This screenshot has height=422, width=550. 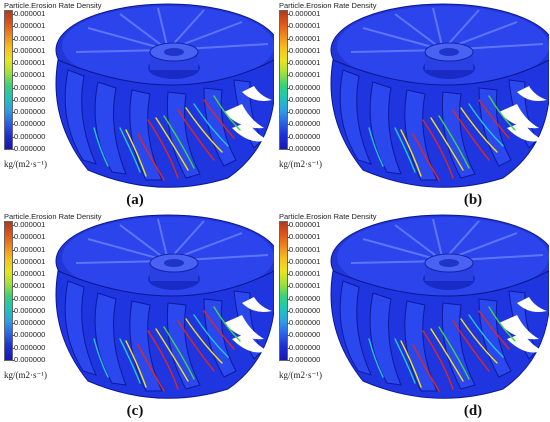 I want to click on panel-caption: (a), so click(x=135, y=200).